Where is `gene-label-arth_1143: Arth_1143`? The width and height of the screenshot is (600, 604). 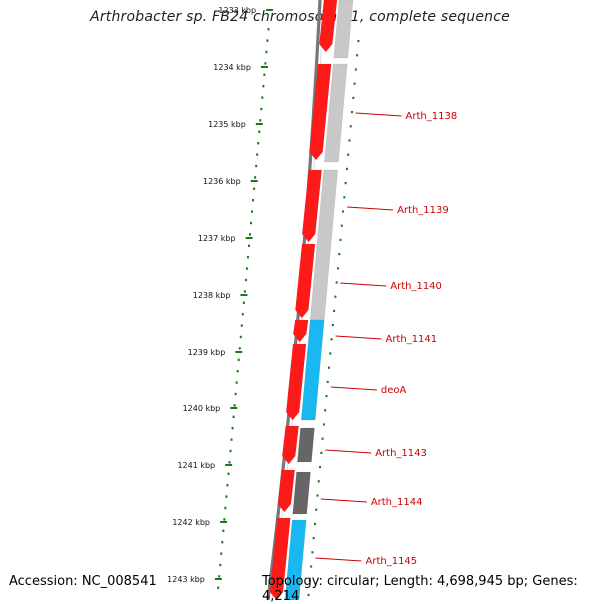
gene-label-arth_1143: Arth_1143 is located at coordinates (401, 453).